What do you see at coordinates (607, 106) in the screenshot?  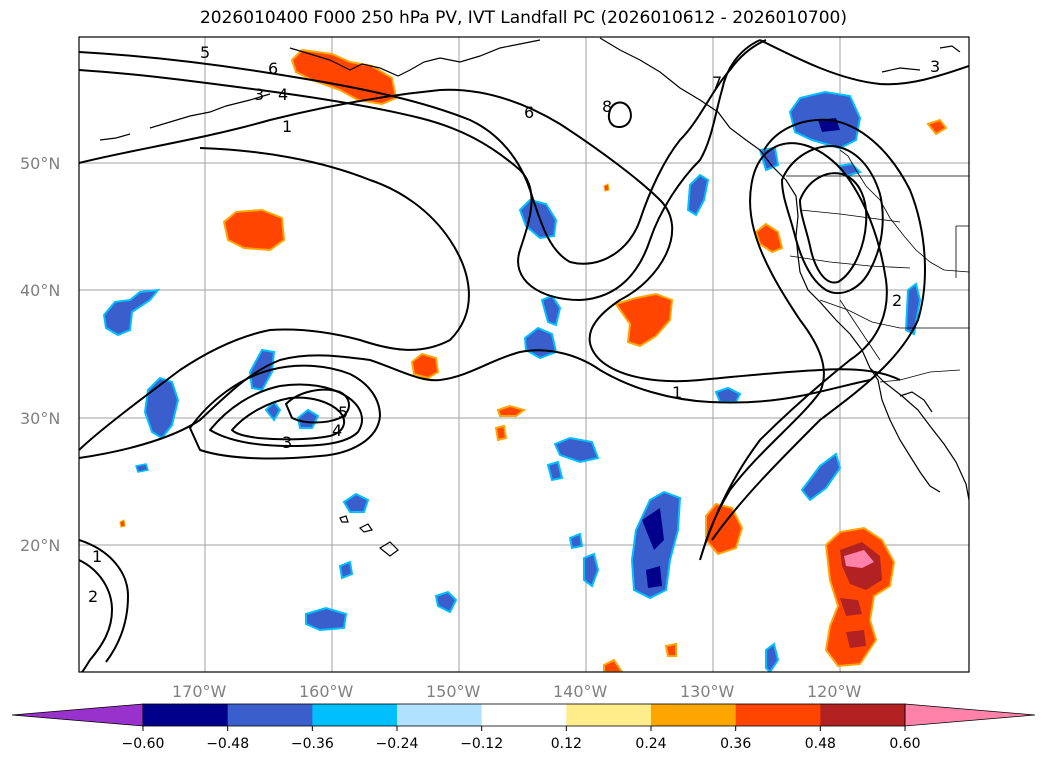 I see `contour-label: 8` at bounding box center [607, 106].